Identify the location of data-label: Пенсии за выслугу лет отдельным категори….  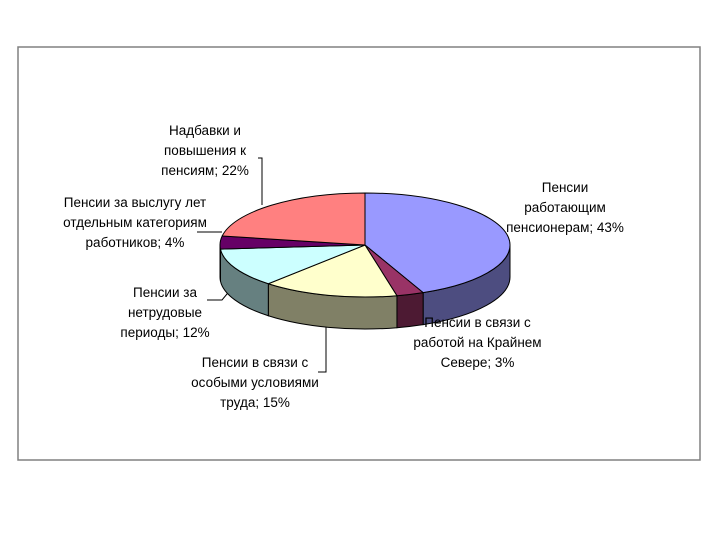
(135, 222).